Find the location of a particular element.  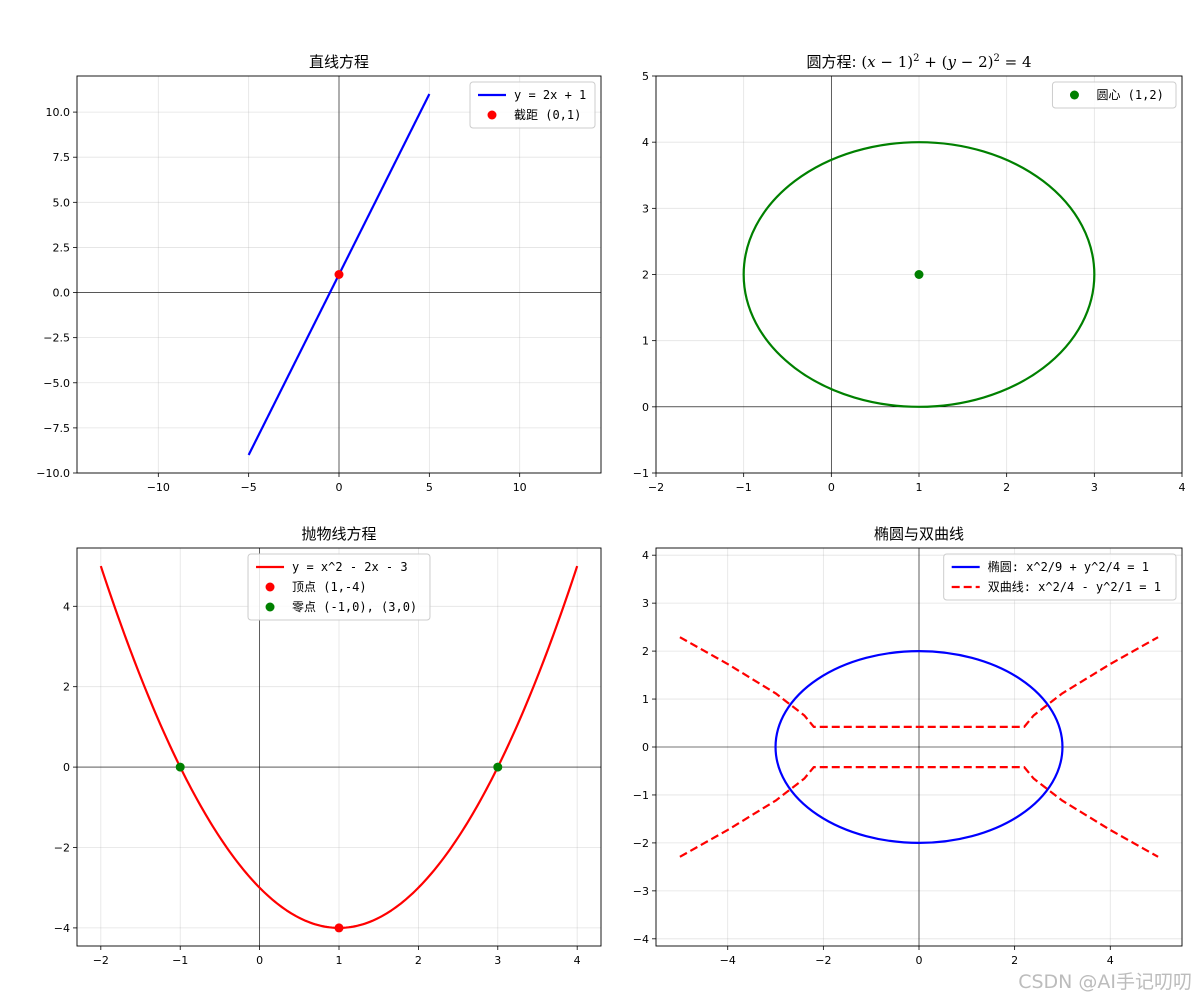

y-tick-label: −10.0 is located at coordinates (53, 473).